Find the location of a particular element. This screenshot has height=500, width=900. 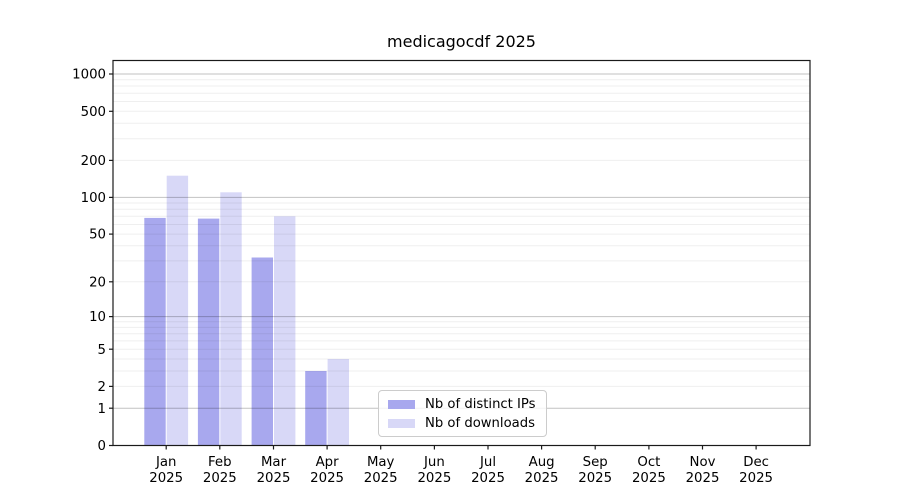

legend-item-downloads: Nb of downloads is located at coordinates (462, 423).